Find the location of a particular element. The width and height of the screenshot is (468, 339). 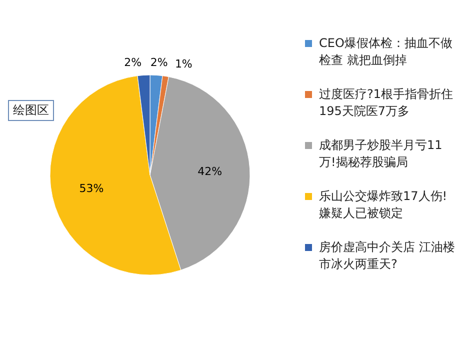

data-label: 53% is located at coordinates (91, 189).